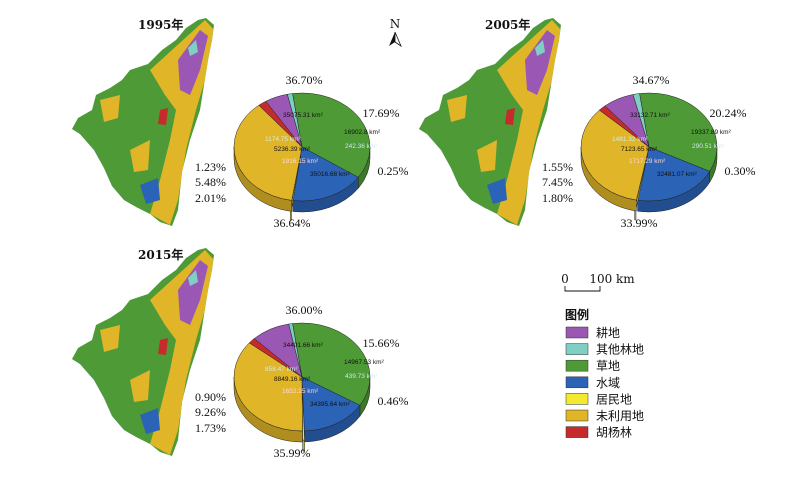 Image resolution: width=800 pixels, height=479 pixels. I want to click on pie-pct-label-populus: 2.01%, so click(210, 198).